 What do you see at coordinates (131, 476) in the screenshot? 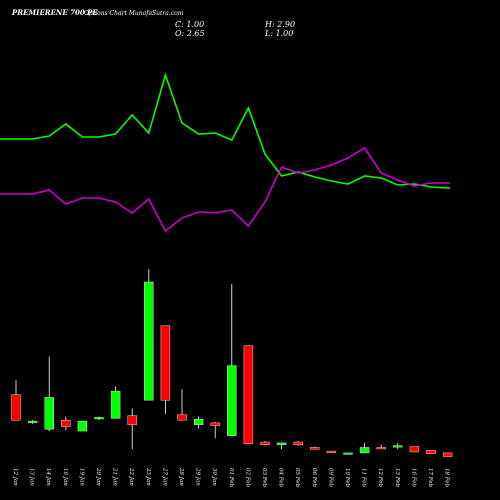
I see `x-tick-label: 22 Jan` at bounding box center [131, 476].